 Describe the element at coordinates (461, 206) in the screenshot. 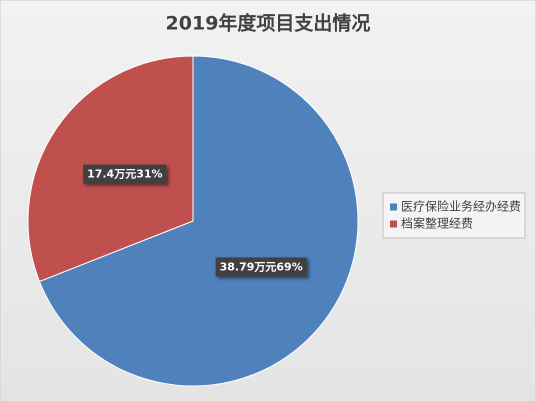

I see `legend-label: 医疗保险业务经办经费` at that location.